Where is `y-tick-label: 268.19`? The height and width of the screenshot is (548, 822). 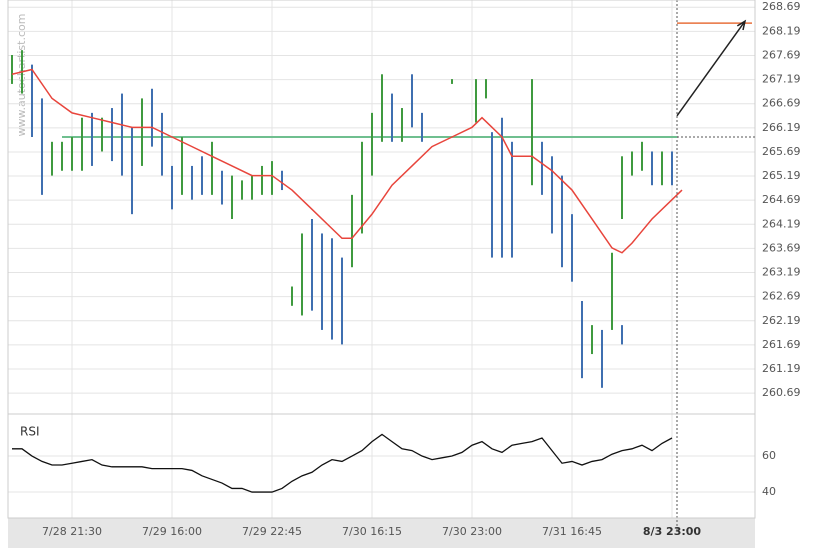 y-tick-label: 268.19 is located at coordinates (781, 30).